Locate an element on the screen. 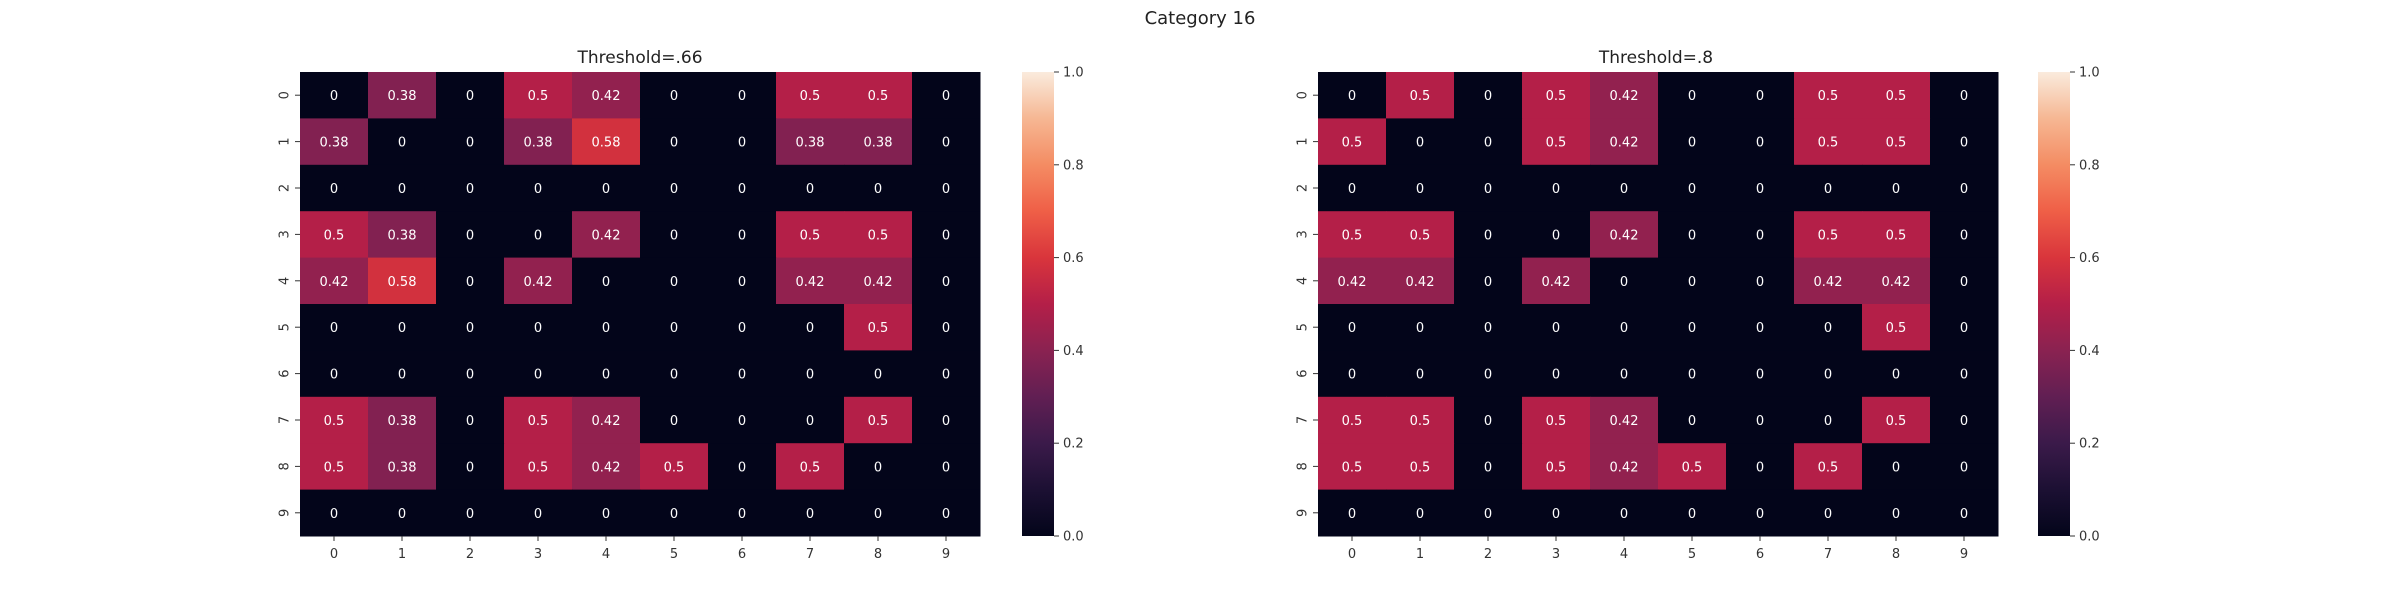  colorbar-tick-label: 0.2 is located at coordinates (2089, 444).